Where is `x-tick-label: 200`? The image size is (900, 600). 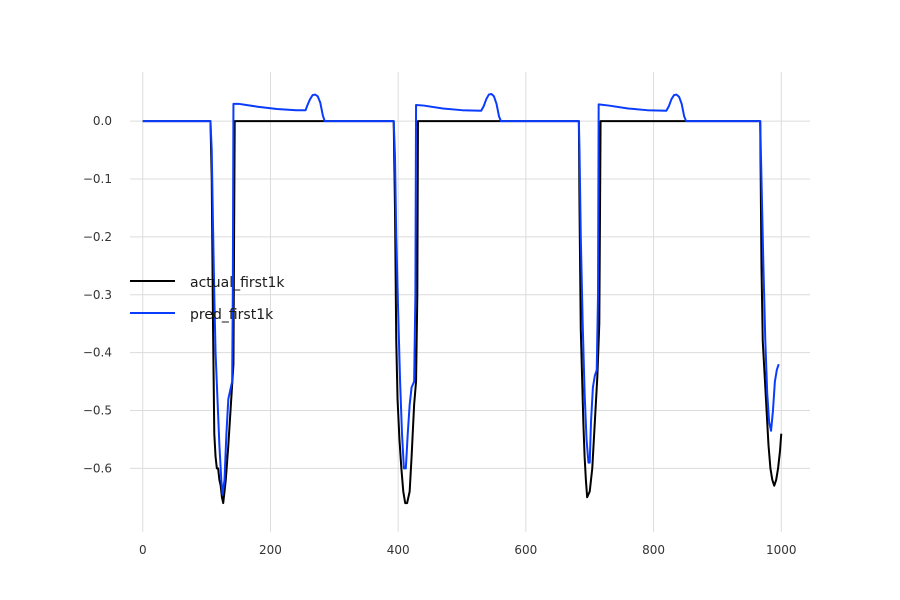
x-tick-label: 200 is located at coordinates (270, 550).